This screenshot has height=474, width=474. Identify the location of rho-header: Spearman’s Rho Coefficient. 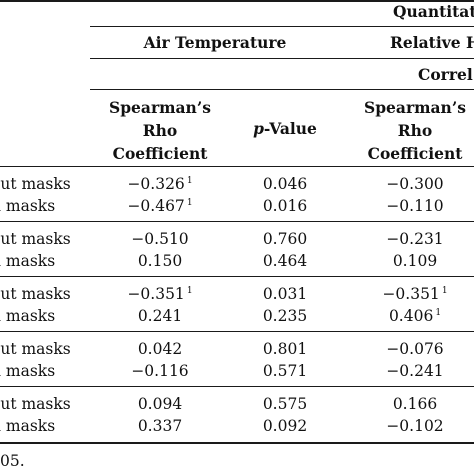
(160, 130).